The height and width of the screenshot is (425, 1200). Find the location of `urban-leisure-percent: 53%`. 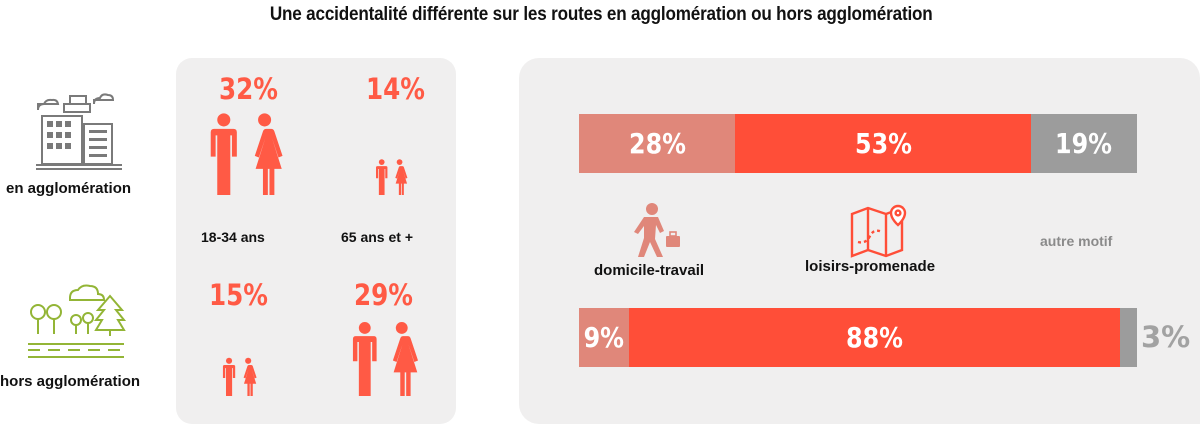

urban-leisure-percent: 53% is located at coordinates (883, 143).